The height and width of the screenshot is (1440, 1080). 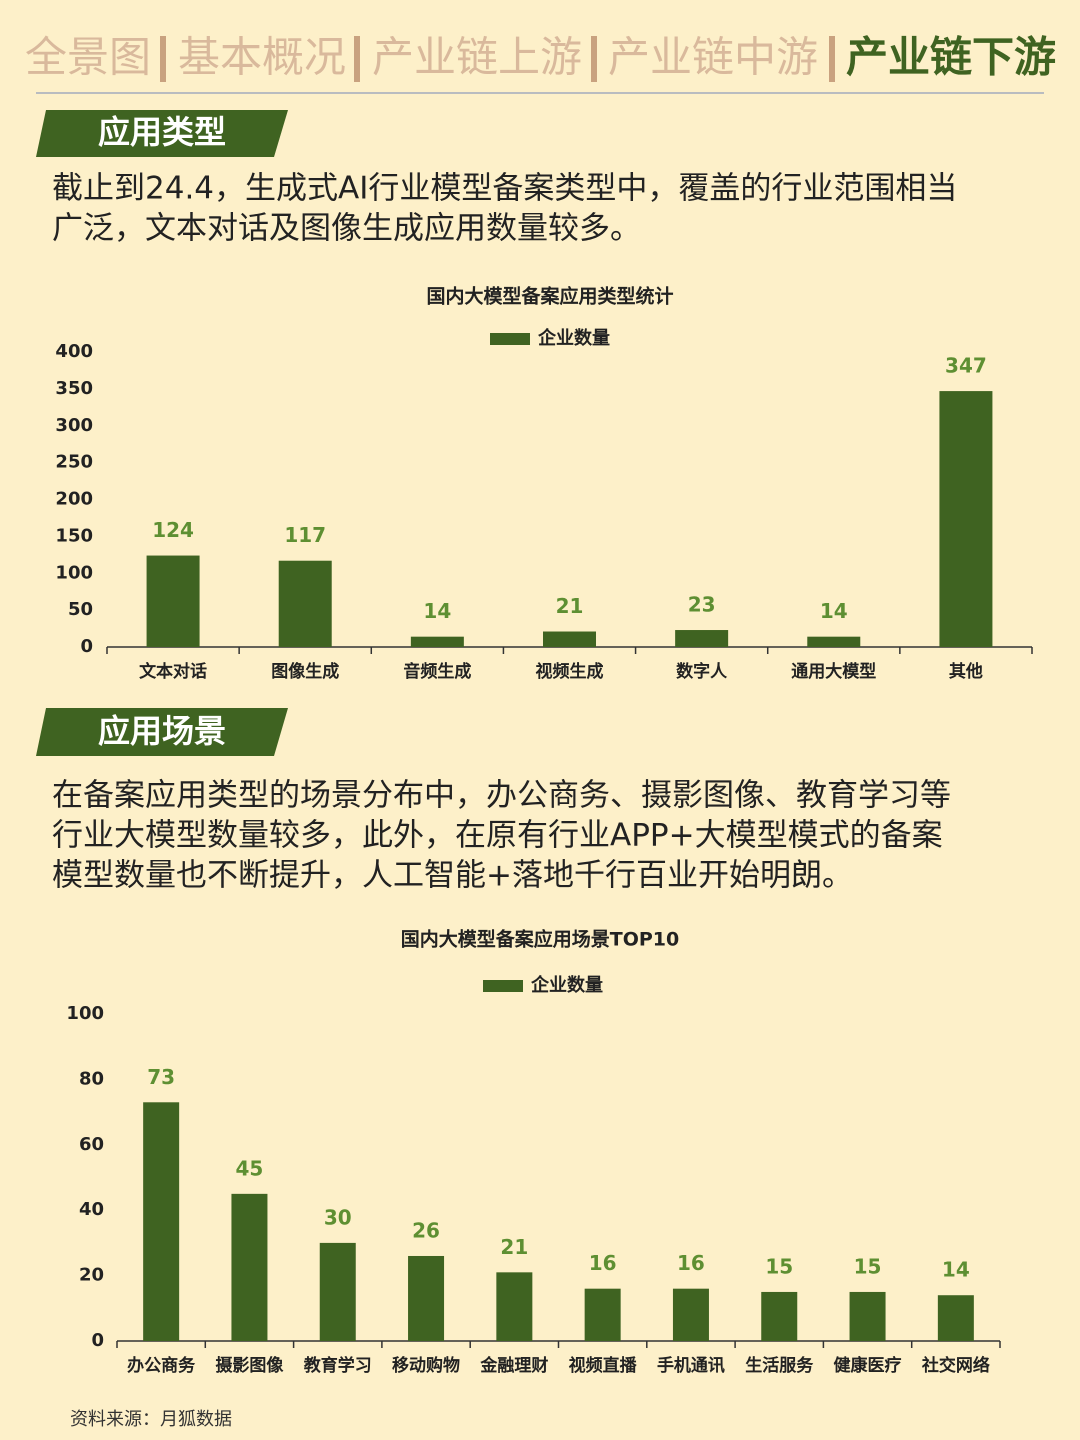 What do you see at coordinates (713, 57) in the screenshot?
I see `nav-tab: 产业链中游` at bounding box center [713, 57].